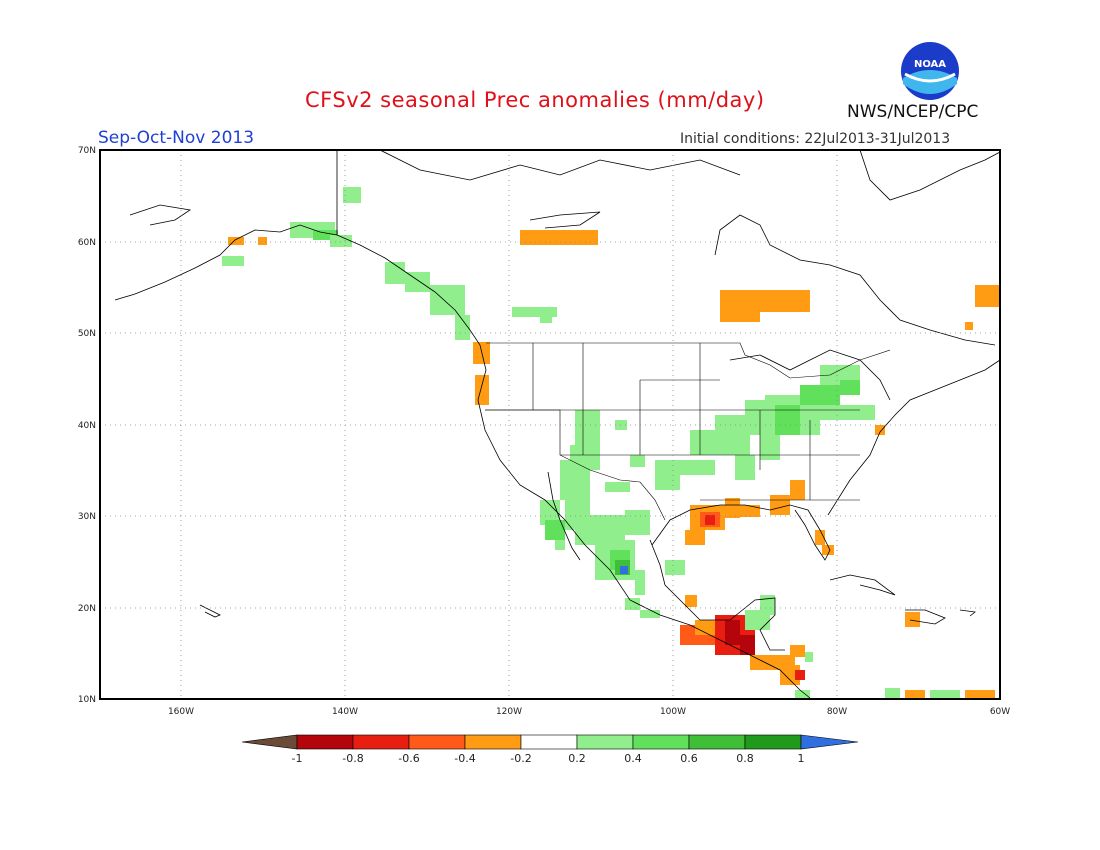  Describe the element at coordinates (509, 712) in the screenshot. I see `lon-label: 120W` at that location.